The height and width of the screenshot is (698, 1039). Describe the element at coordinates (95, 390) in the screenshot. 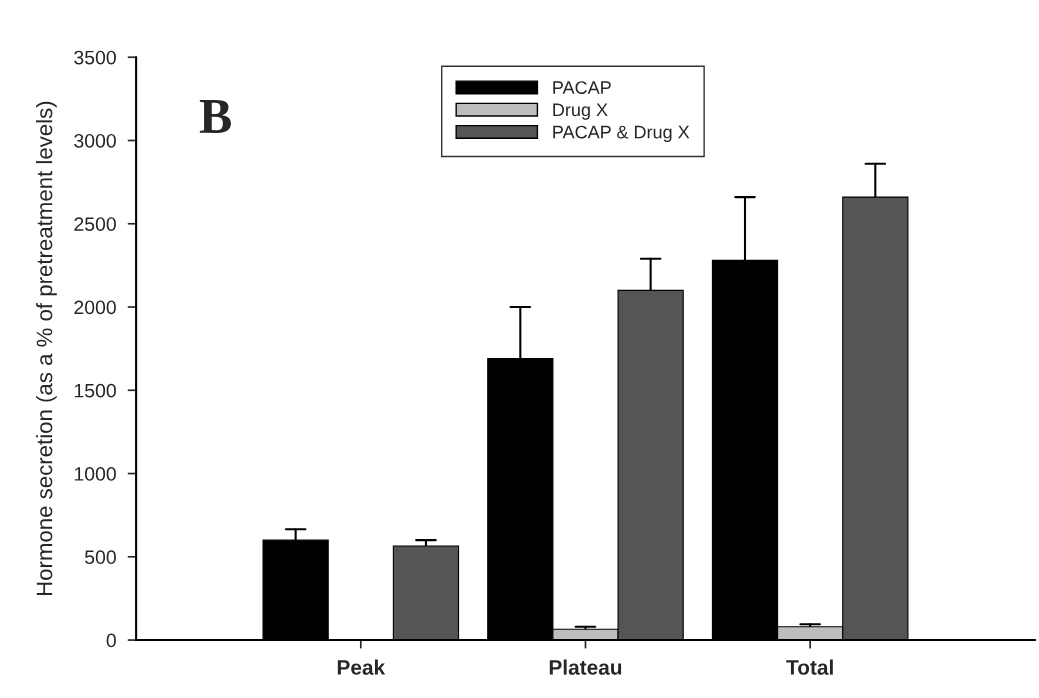

I see `y-tick-label: 1500` at that location.